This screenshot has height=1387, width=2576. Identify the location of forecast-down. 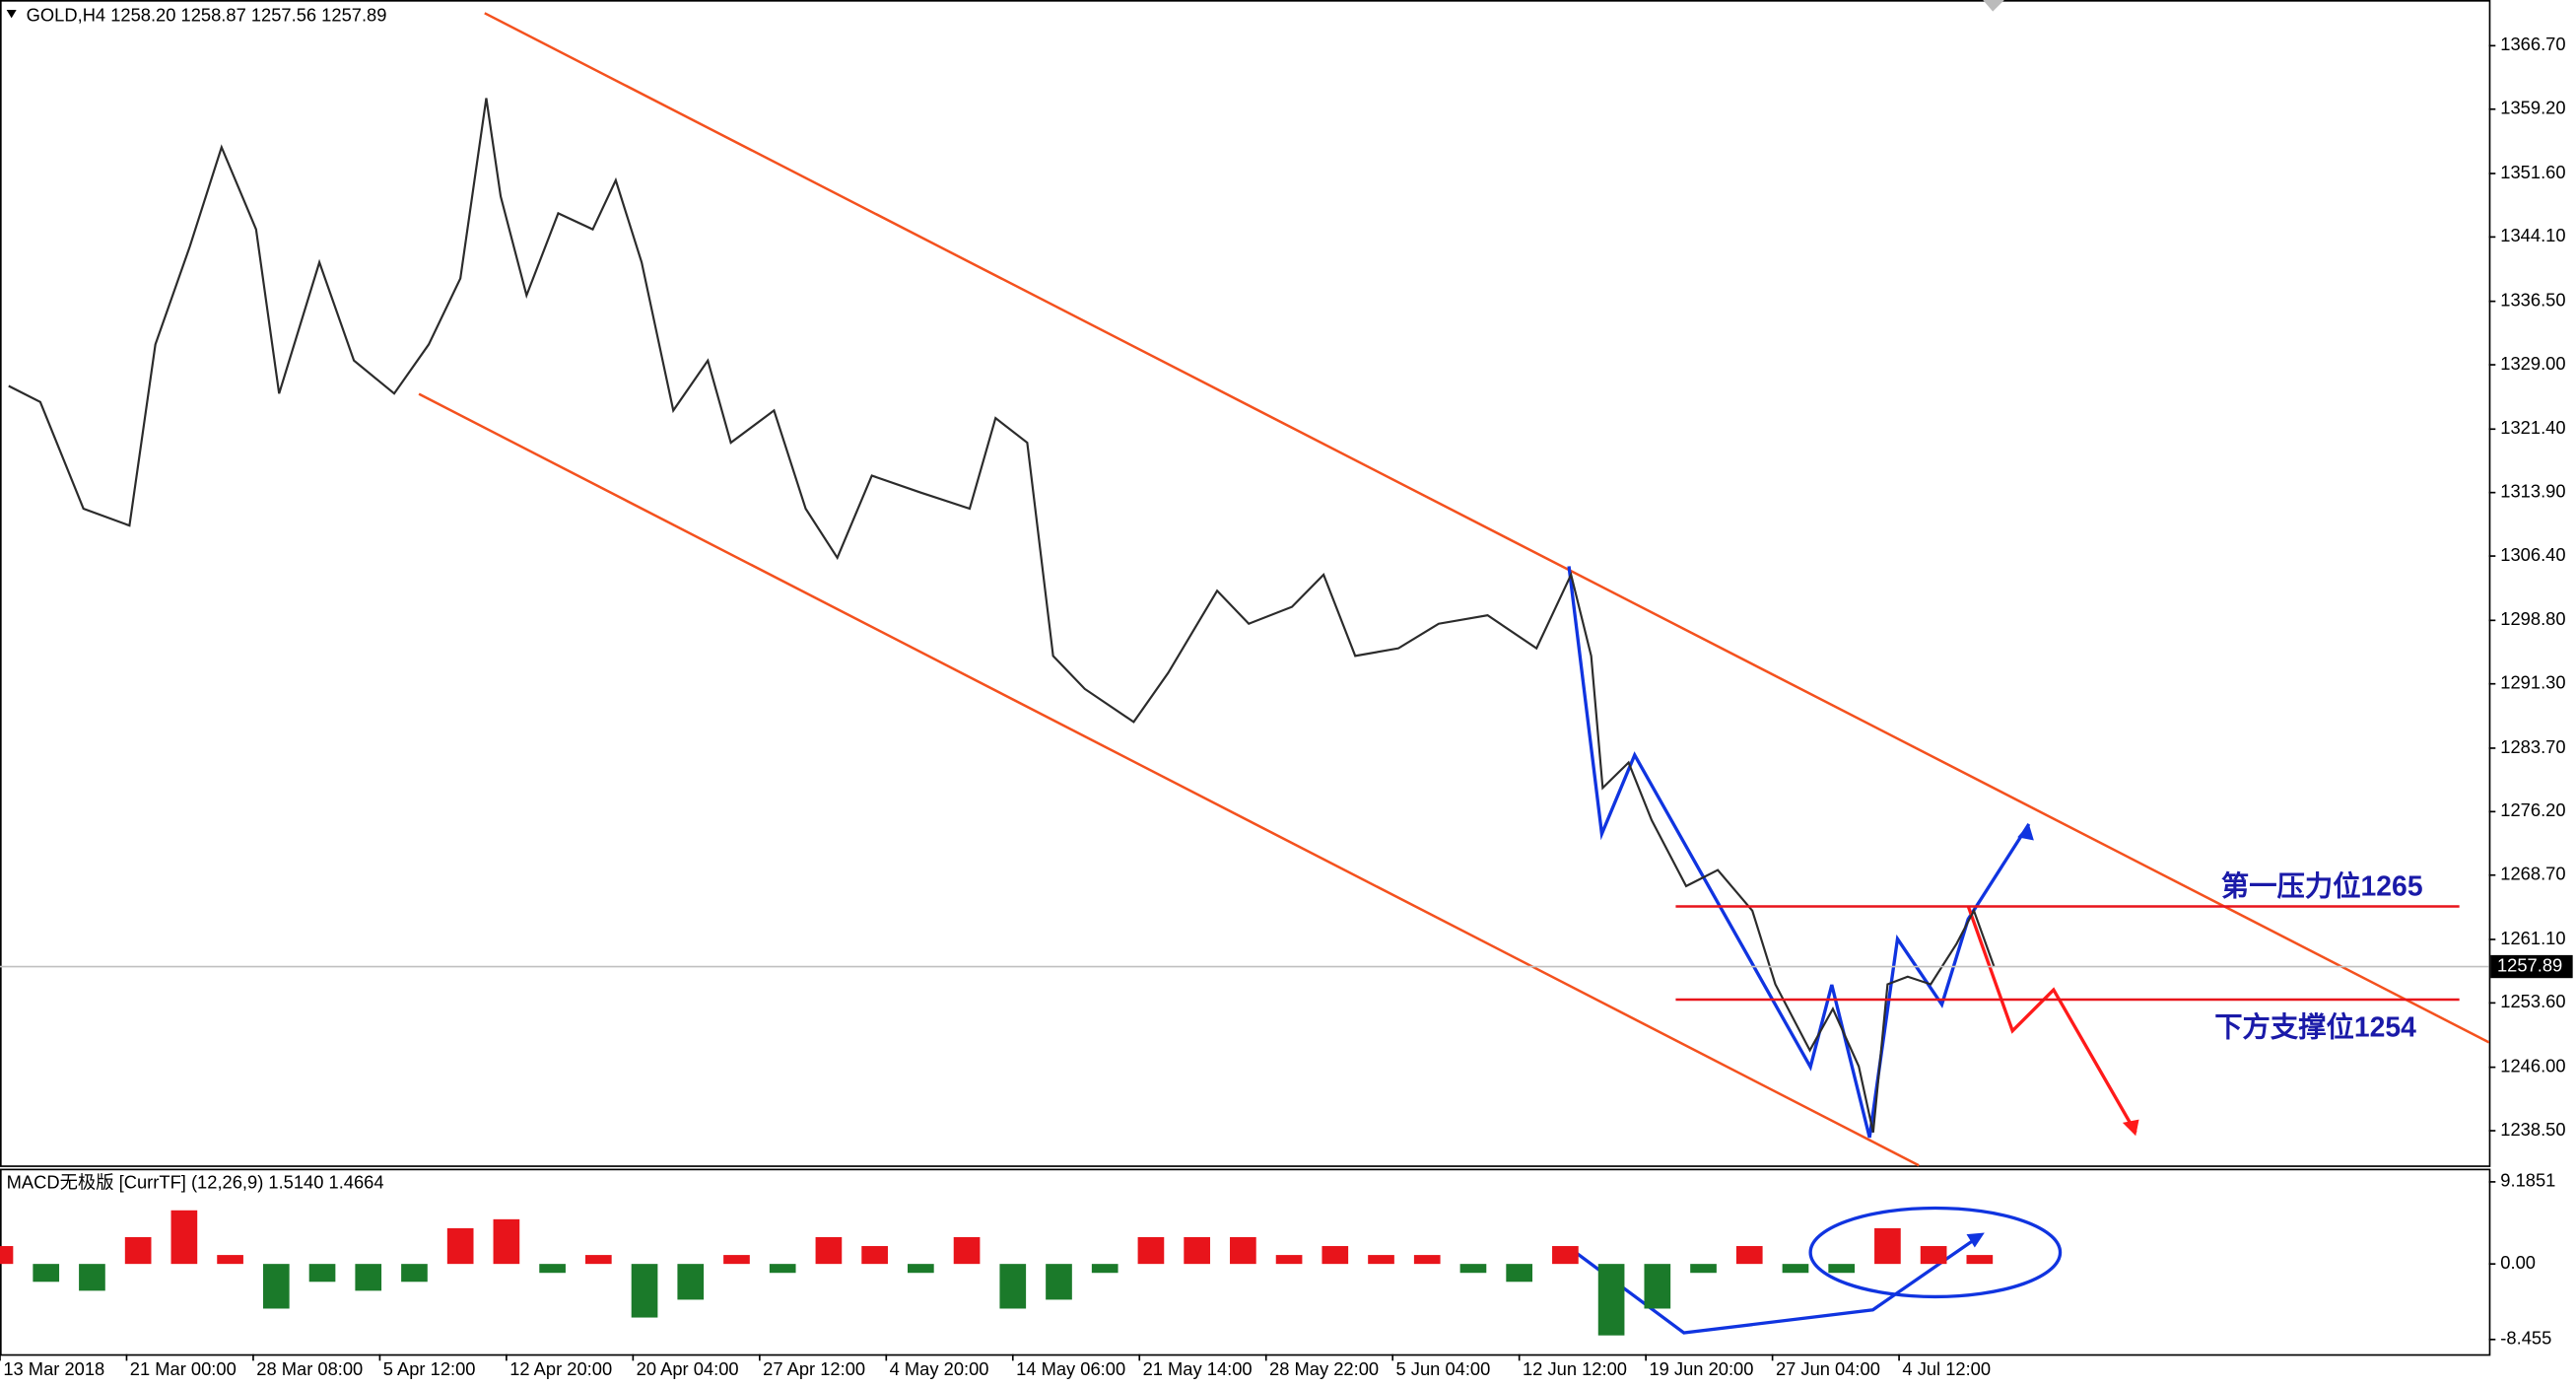
(2051, 1020).